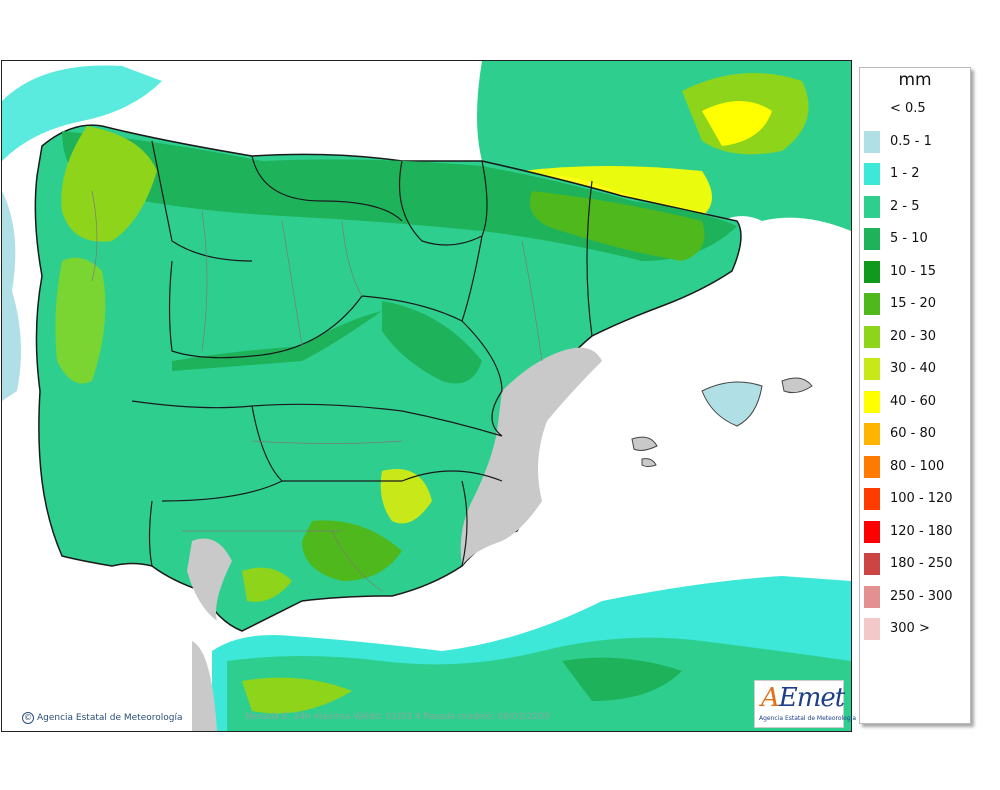 This screenshot has width=1000, height=790. Describe the element at coordinates (80, 320) in the screenshot. I see `portugal-heavy-area` at that location.